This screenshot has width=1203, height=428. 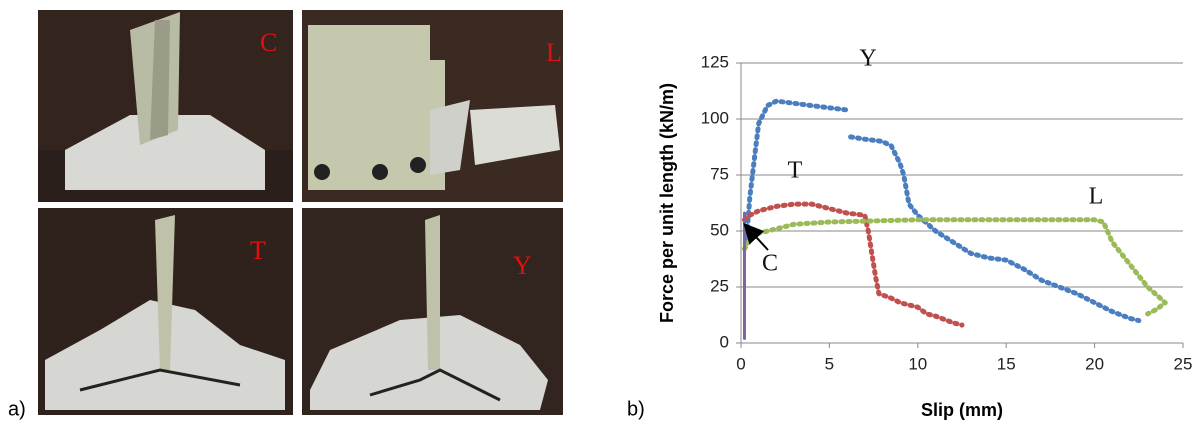 What do you see at coordinates (636, 409) in the screenshot?
I see `panel-label: b)` at bounding box center [636, 409].